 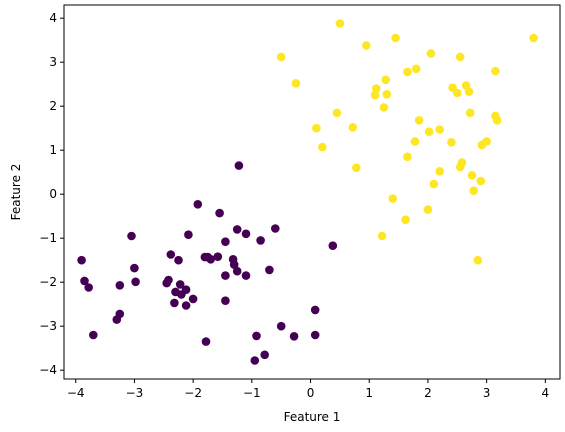 What do you see at coordinates (48, 370) in the screenshot?
I see `y-tick-label: −4` at bounding box center [48, 370].